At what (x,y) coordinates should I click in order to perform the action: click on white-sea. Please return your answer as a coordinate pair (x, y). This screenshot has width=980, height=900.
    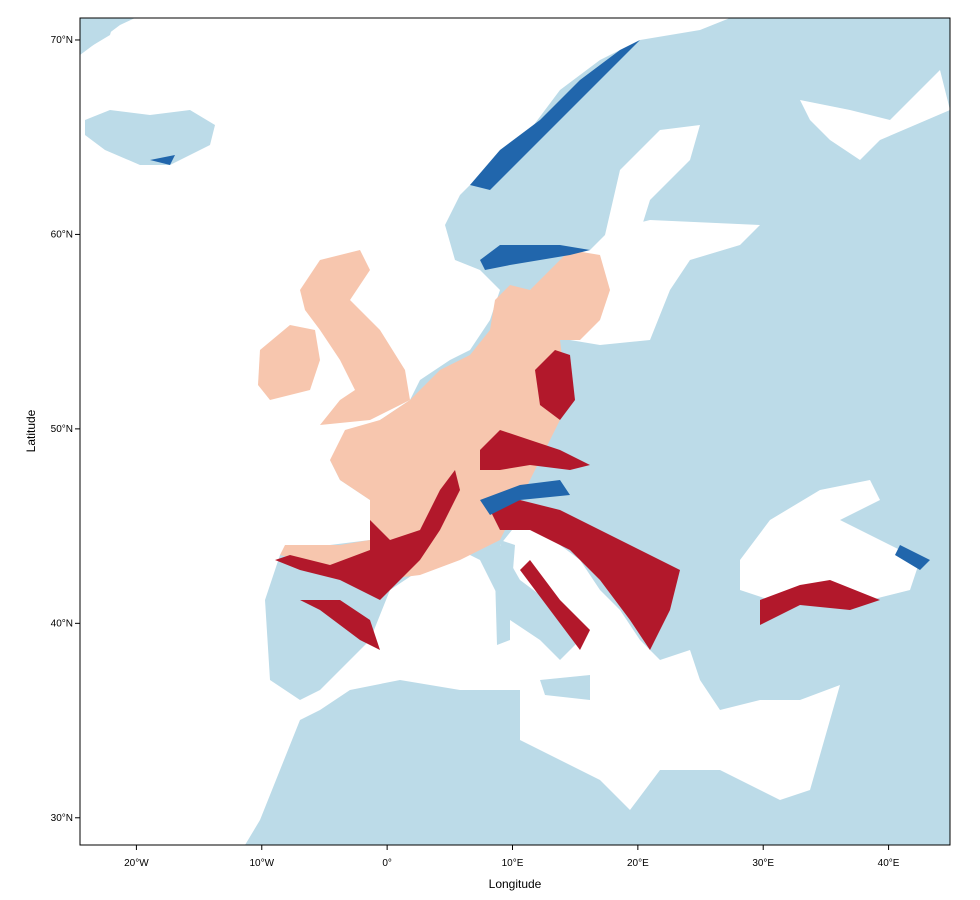
    Looking at the image, I should click on (875, 115).